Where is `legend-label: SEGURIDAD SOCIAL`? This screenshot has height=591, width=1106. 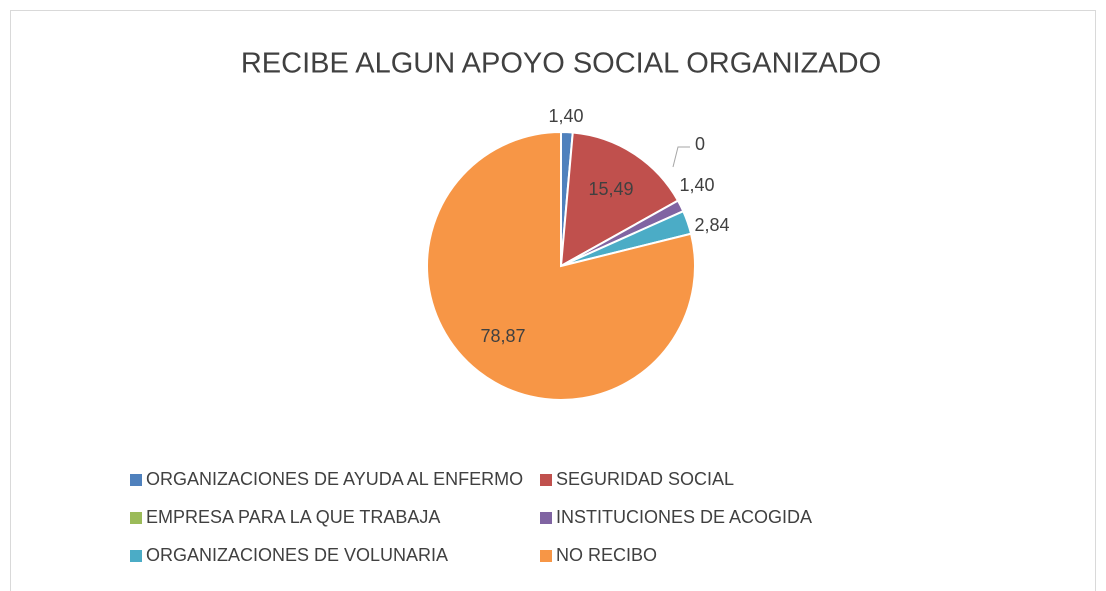 legend-label: SEGURIDAD SOCIAL is located at coordinates (645, 479).